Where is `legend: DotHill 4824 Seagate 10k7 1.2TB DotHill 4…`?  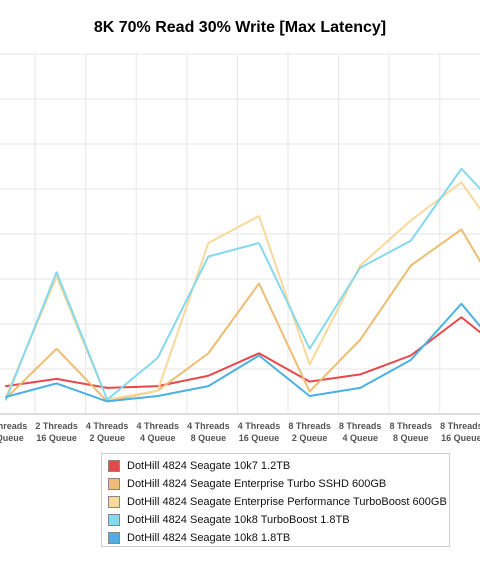 legend: DotHill 4824 Seagate 10k7 1.2TB DotHill 4… is located at coordinates (275, 500).